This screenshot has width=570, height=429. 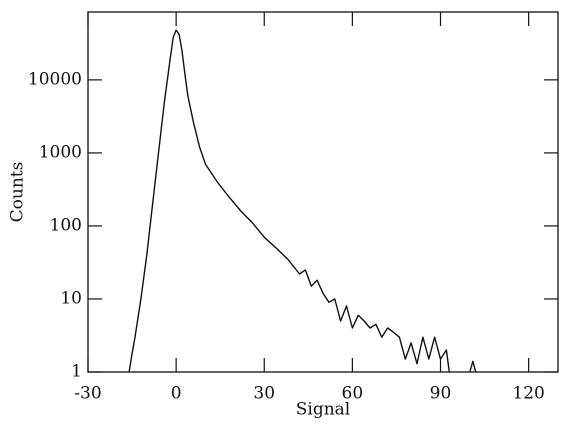 I want to click on y-tick-label: 1000, so click(x=60, y=152).